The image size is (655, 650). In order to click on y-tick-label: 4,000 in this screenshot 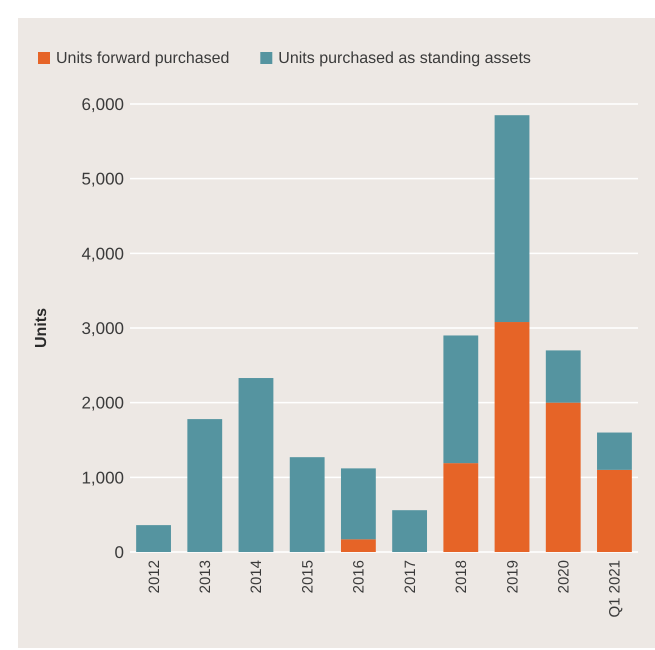, I will do `click(102, 254)`.